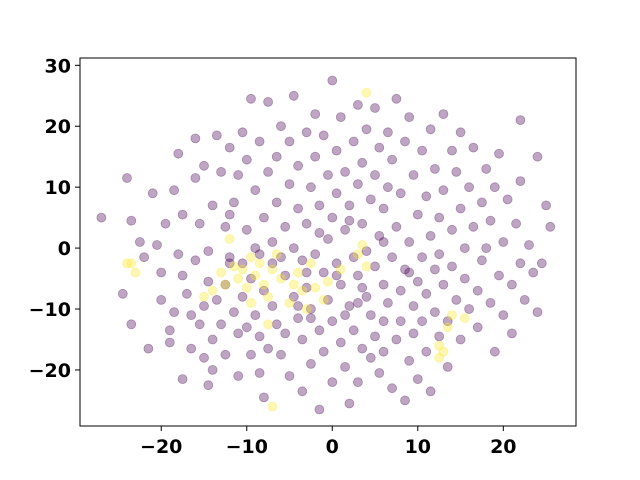 This screenshot has width=640, height=480. Describe the element at coordinates (54, 218) in the screenshot. I see `y-axis: −20 −10 0 10 20 30` at that location.